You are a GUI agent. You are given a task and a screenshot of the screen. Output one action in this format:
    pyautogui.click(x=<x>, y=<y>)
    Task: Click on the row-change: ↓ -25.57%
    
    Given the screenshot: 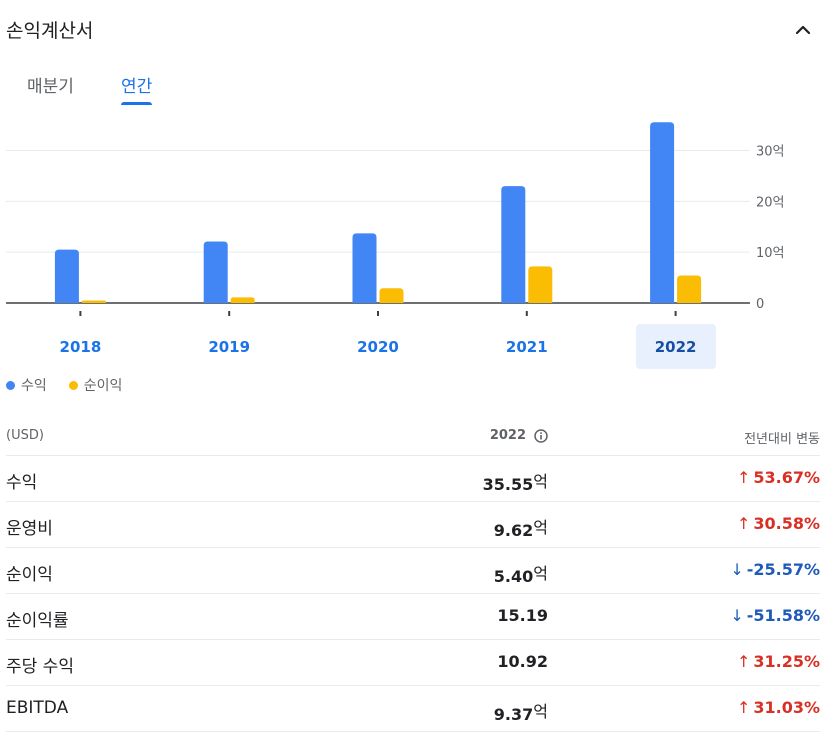 What is the action you would take?
    pyautogui.click(x=775, y=569)
    